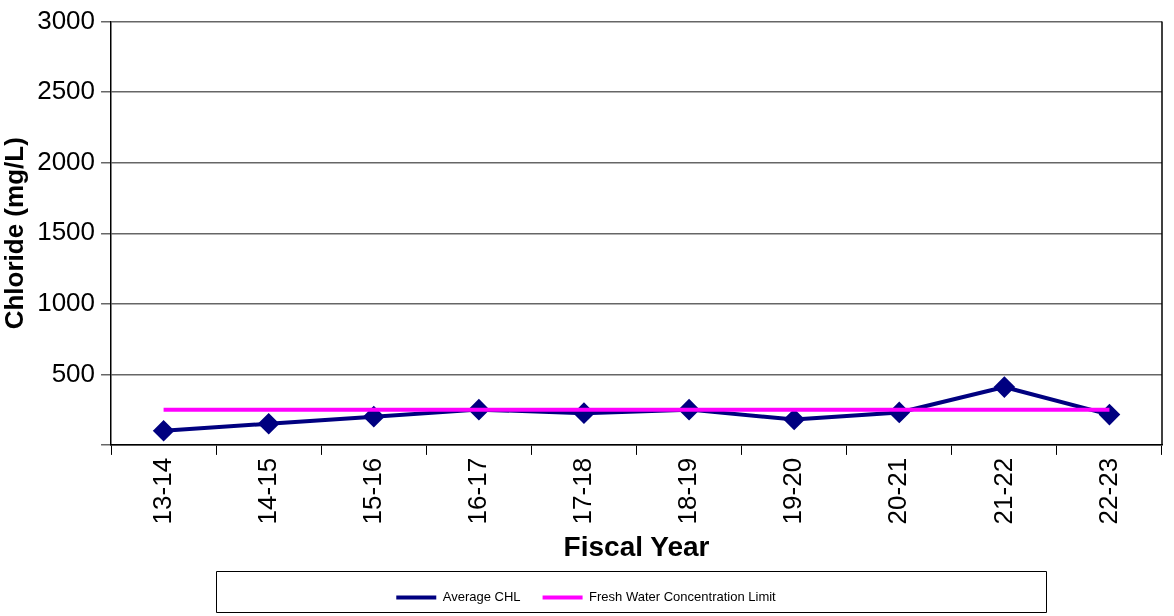 This screenshot has width=1174, height=616. What do you see at coordinates (636, 546) in the screenshot?
I see `x-axis-title: Fiscal Year` at bounding box center [636, 546].